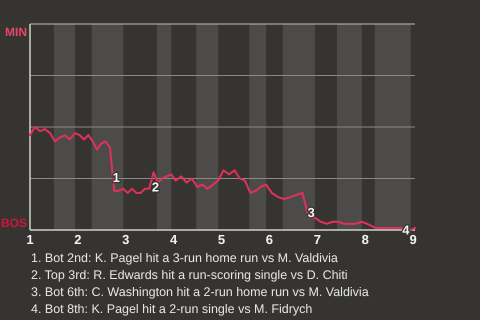 This screenshot has width=480, height=320. I want to click on text: 3. Bot 6th: C. Washington hit a 2-run home run vs M. Valdivia, so click(200, 292).